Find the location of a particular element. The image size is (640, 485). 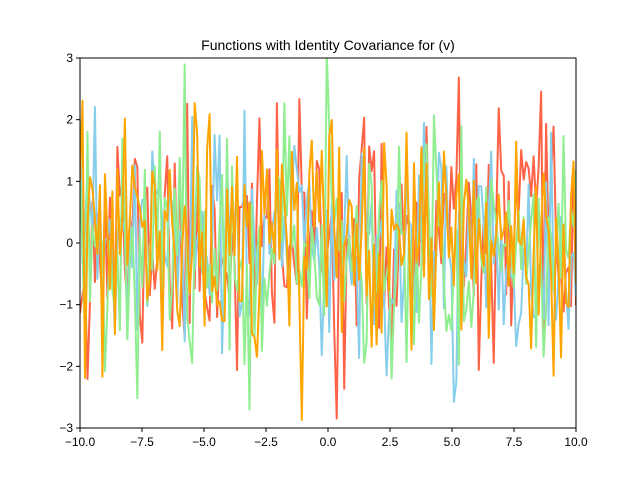

x-tick-label: 7.5 is located at coordinates (514, 442).